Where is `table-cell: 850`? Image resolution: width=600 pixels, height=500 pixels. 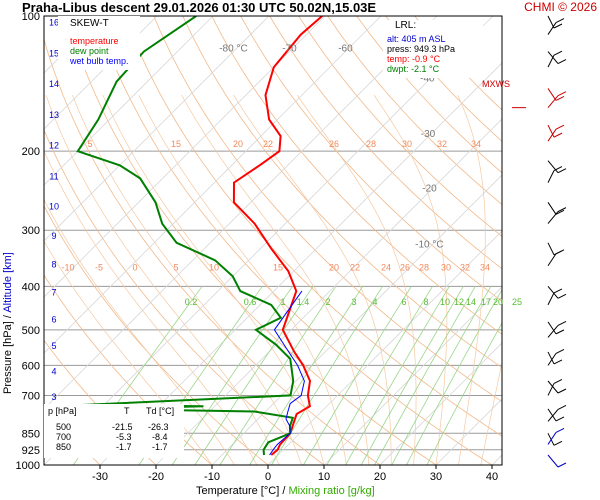 table-cell: 850 is located at coordinates (64, 447).